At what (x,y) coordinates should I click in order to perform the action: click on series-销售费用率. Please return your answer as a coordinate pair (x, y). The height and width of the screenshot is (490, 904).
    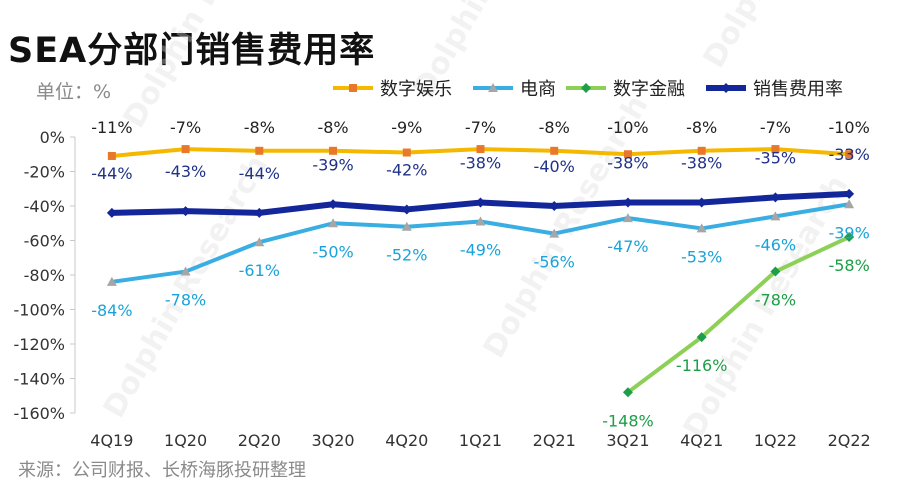
    Looking at the image, I should click on (480, 203).